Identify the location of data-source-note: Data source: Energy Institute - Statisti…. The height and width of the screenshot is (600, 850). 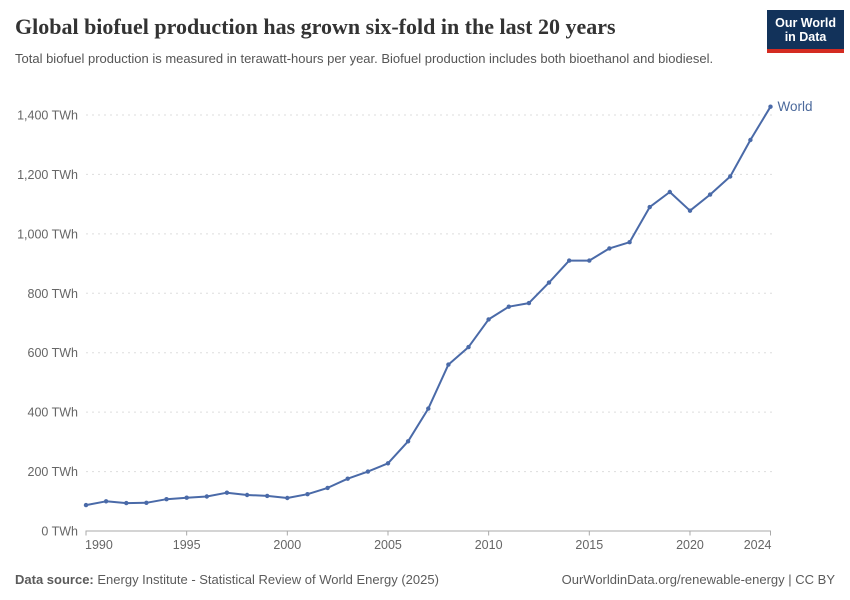
(227, 579).